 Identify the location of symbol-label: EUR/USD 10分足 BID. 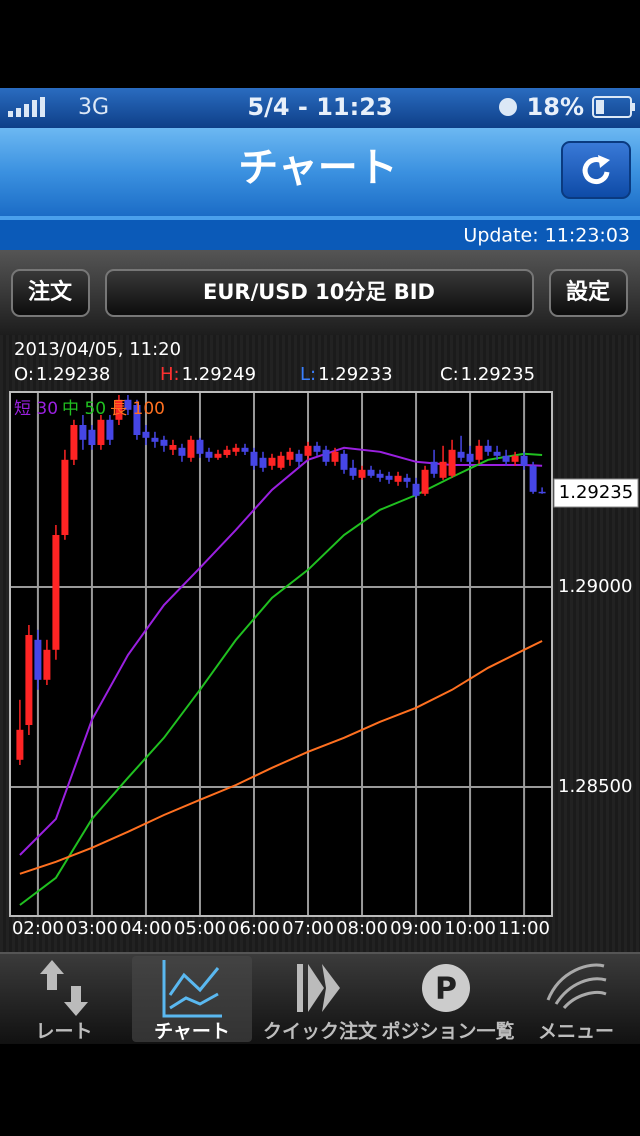
(319, 292).